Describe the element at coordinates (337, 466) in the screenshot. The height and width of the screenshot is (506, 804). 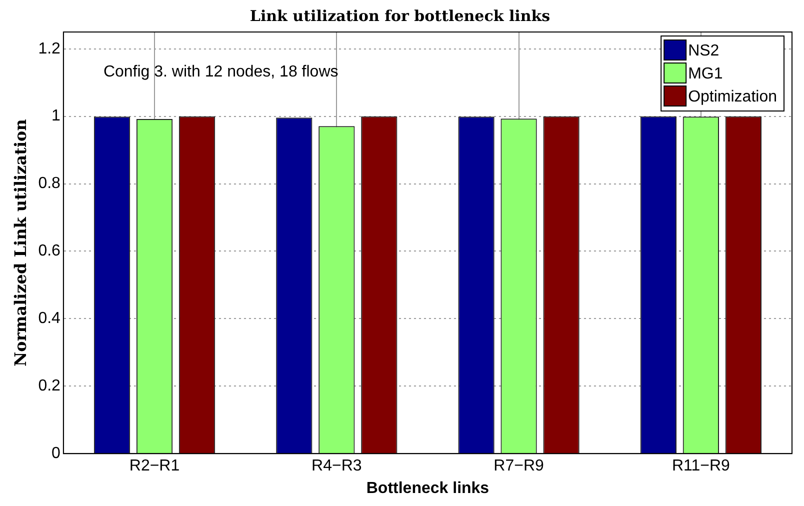
I see `x-tick-label: R4−R3` at that location.